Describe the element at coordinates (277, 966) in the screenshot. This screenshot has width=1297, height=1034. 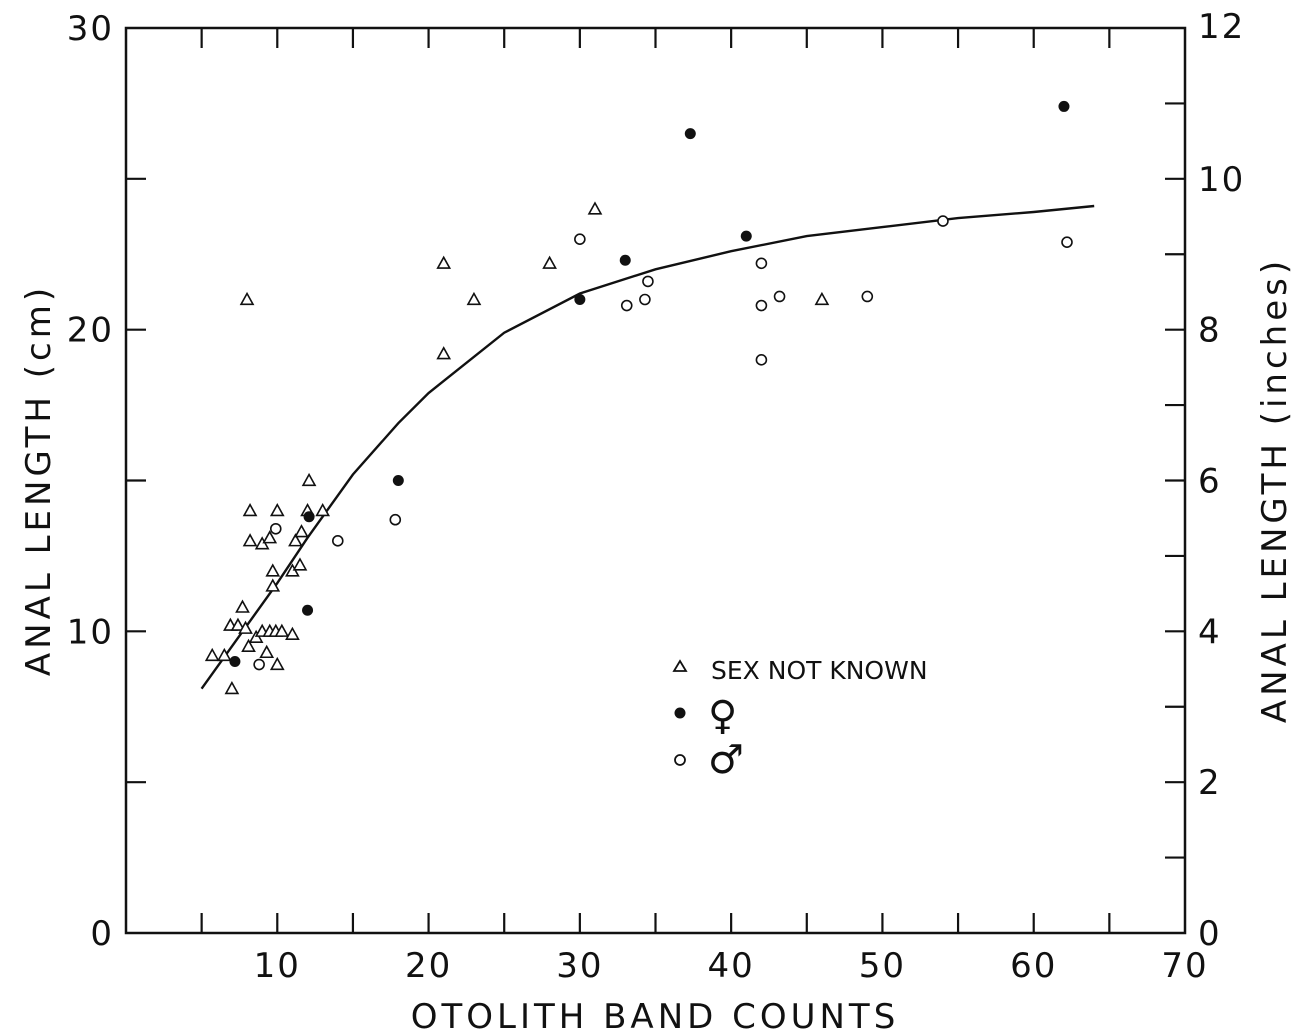
I see `x-tick-label: 10` at that location.